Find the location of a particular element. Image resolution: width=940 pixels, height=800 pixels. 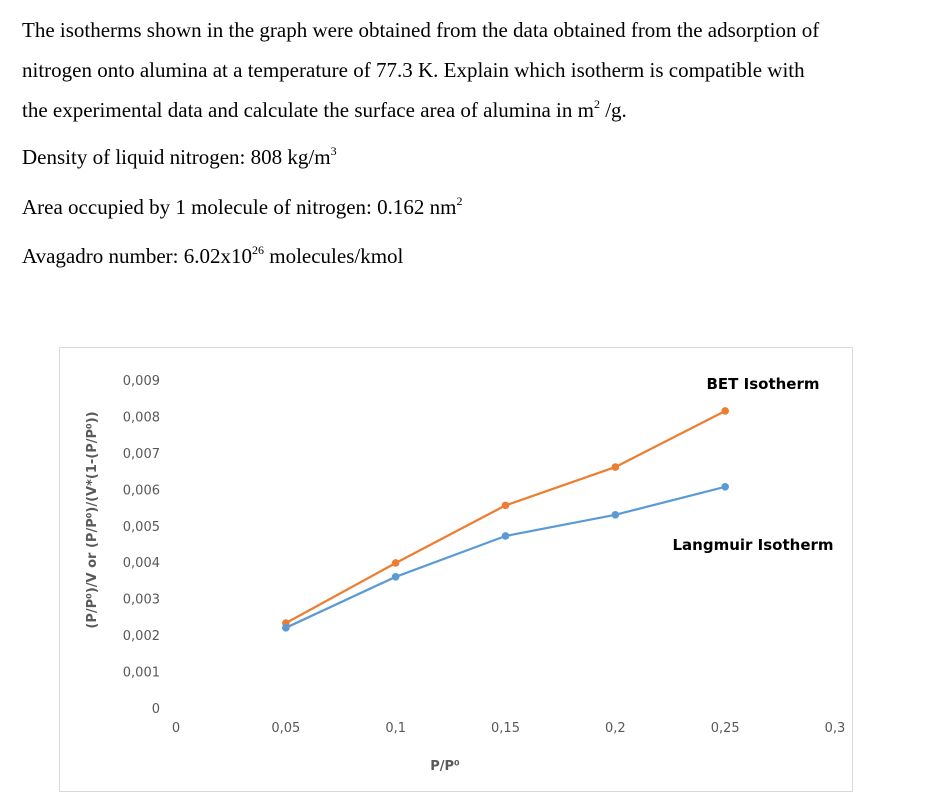

area-sup: 2 is located at coordinates (459, 200).